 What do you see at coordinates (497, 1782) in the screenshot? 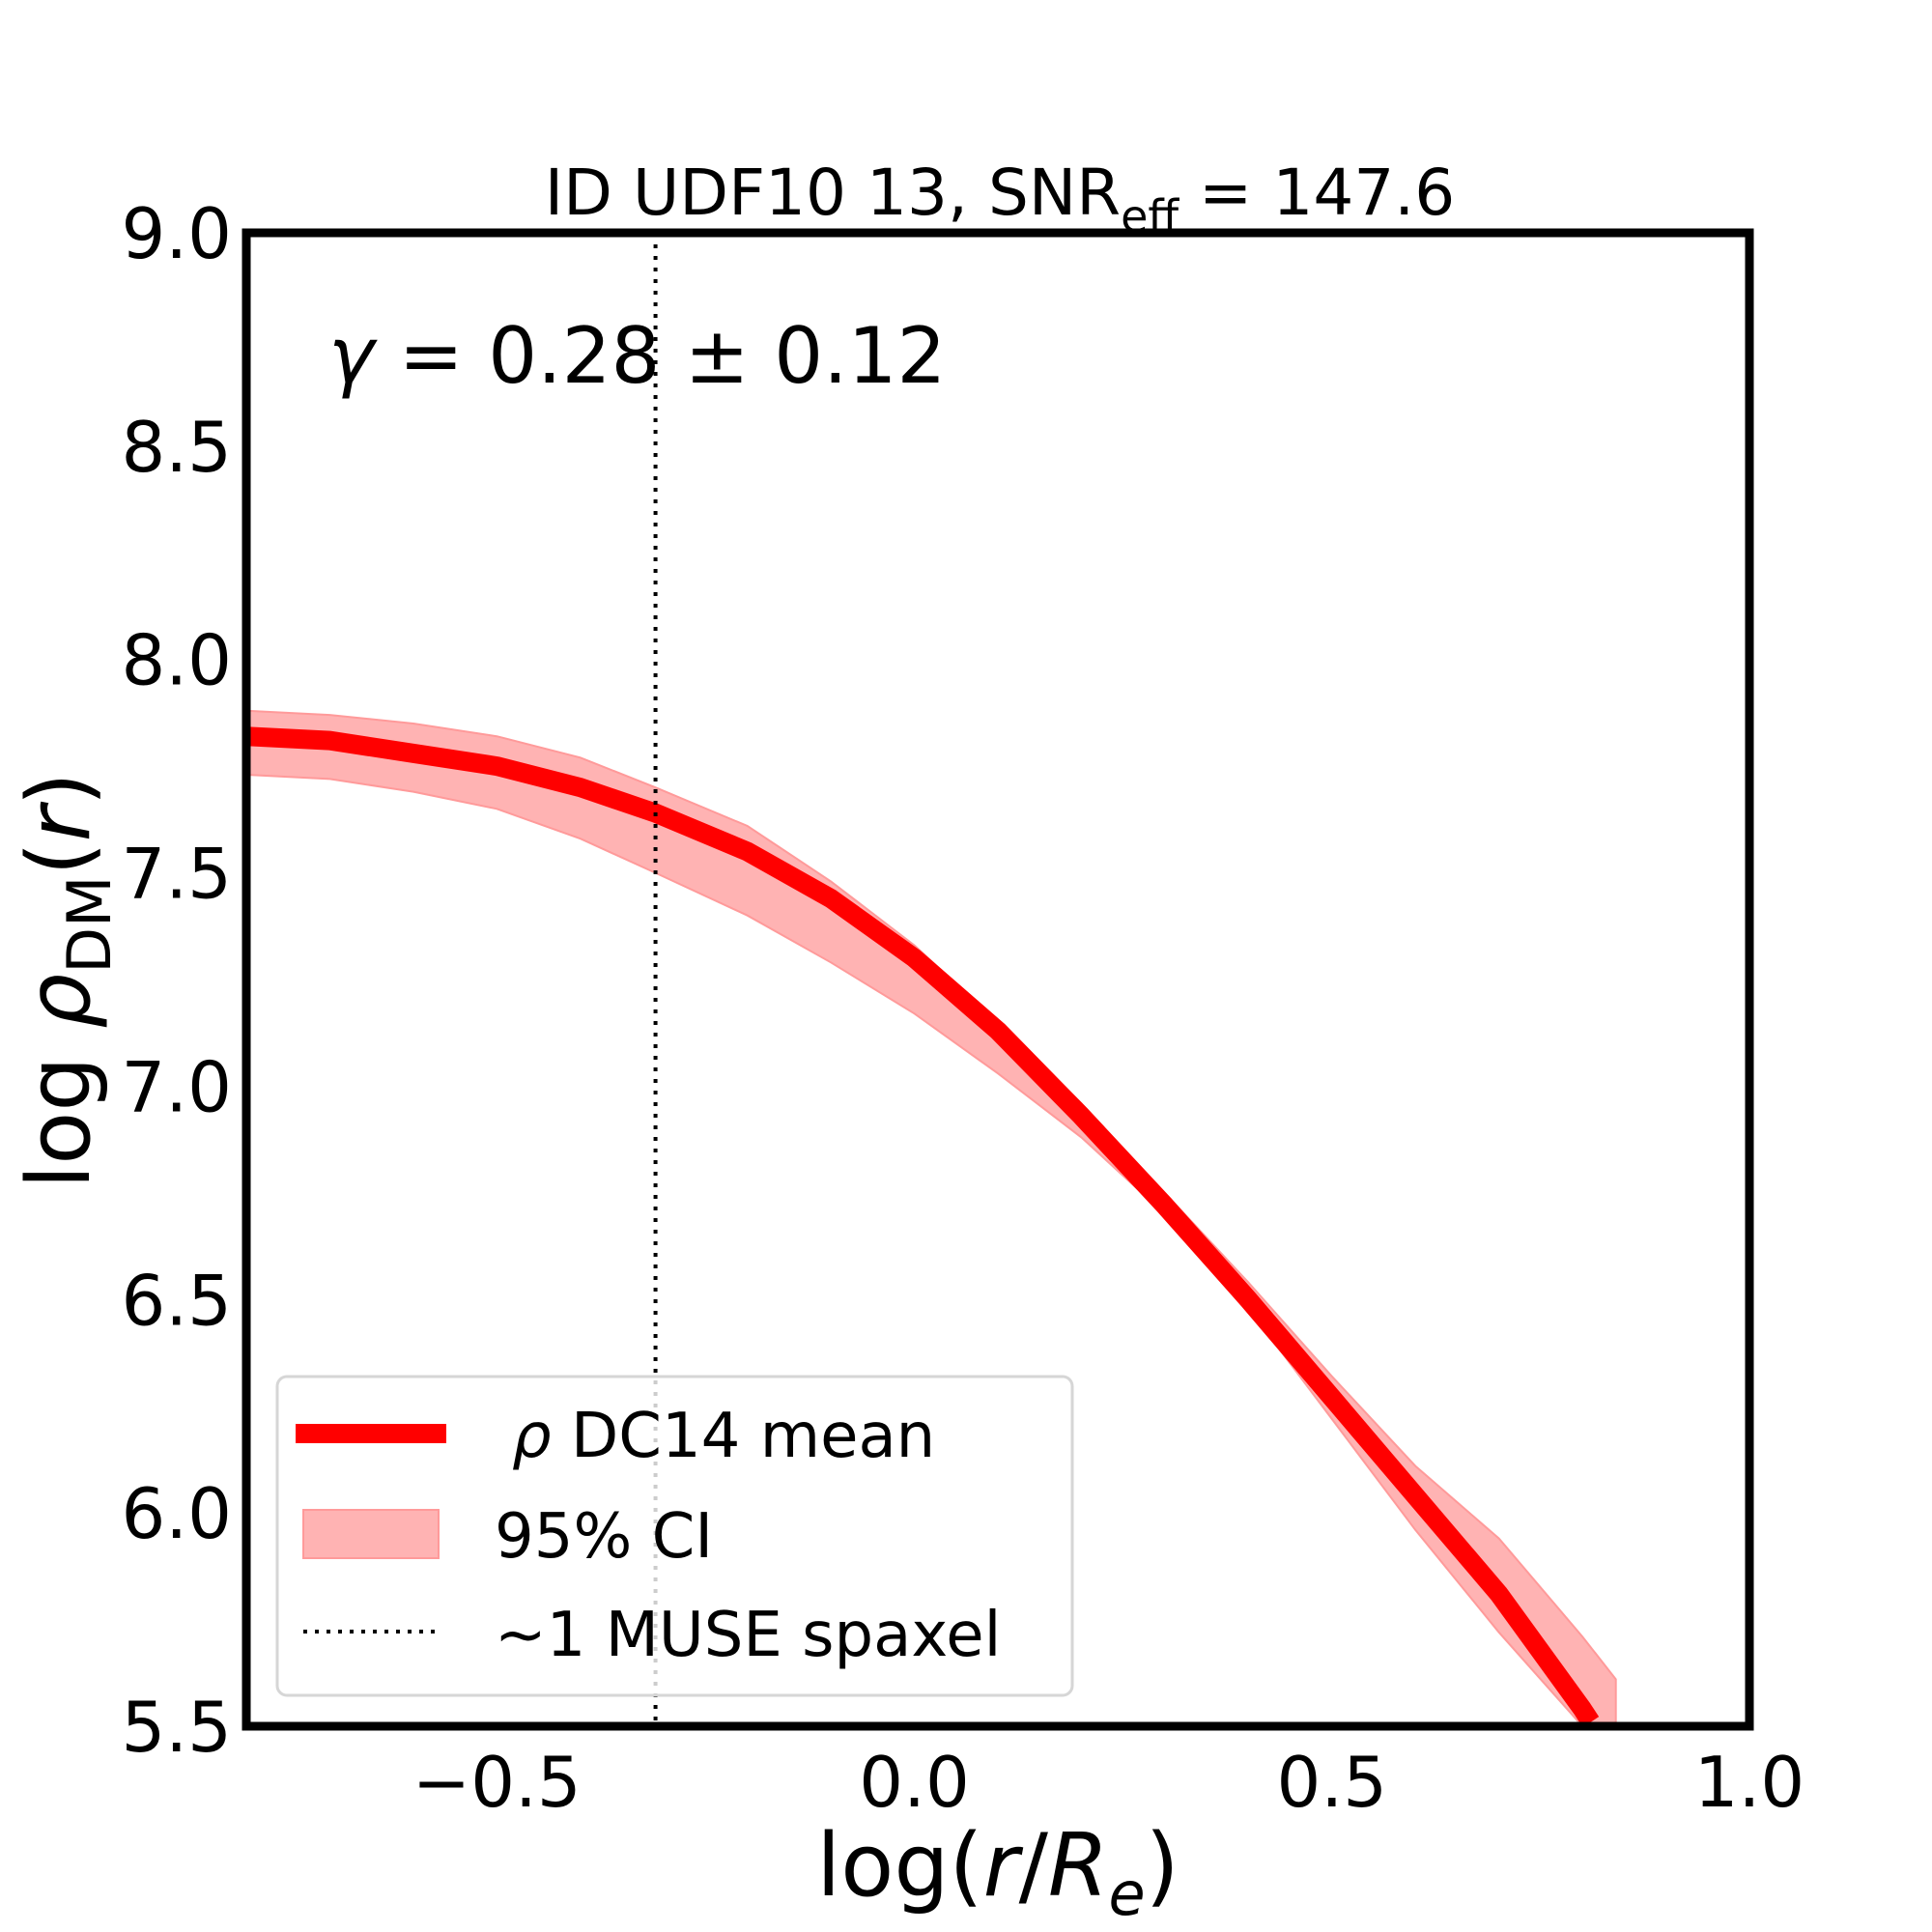
I see `x-tick-label: −0.5` at bounding box center [497, 1782].